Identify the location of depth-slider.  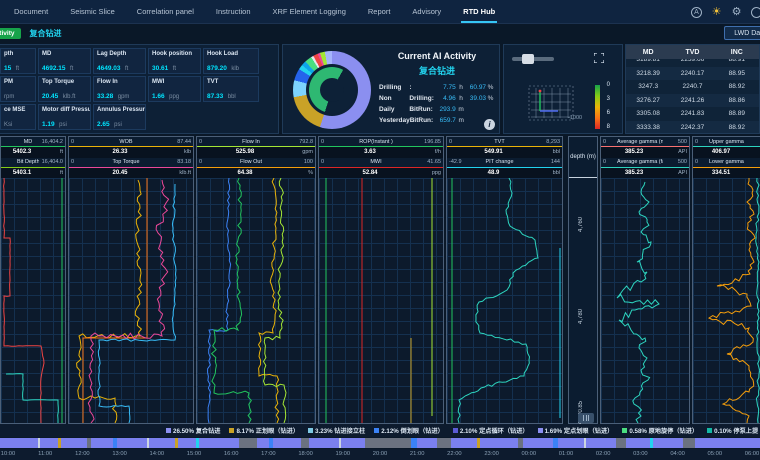
(533, 59).